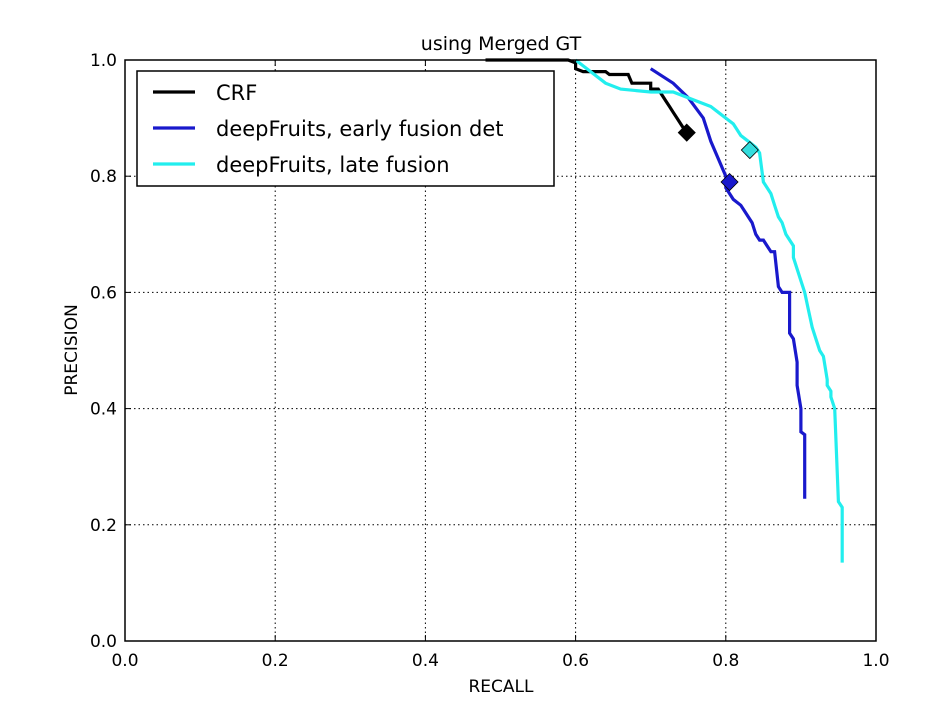 Image resolution: width=927 pixels, height=704 pixels. What do you see at coordinates (236, 93) in the screenshot?
I see `legend-label: CRF` at bounding box center [236, 93].